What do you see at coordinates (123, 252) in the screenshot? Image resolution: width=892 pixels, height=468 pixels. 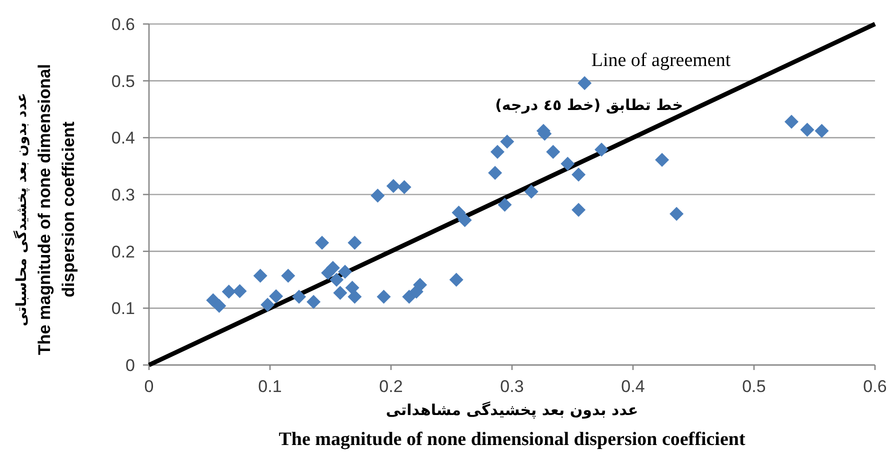 I see `y-tick-label: 0.2` at bounding box center [123, 252].